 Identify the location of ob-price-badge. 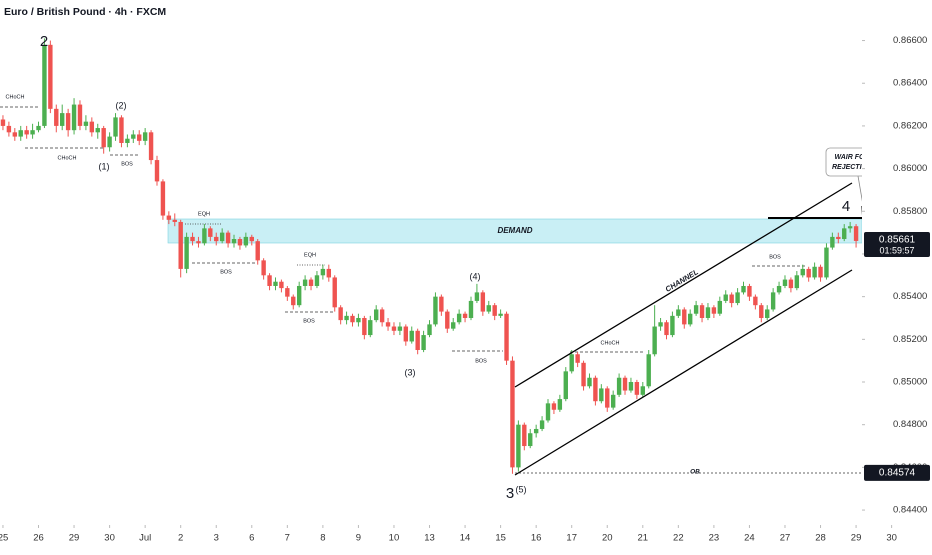
(897, 472).